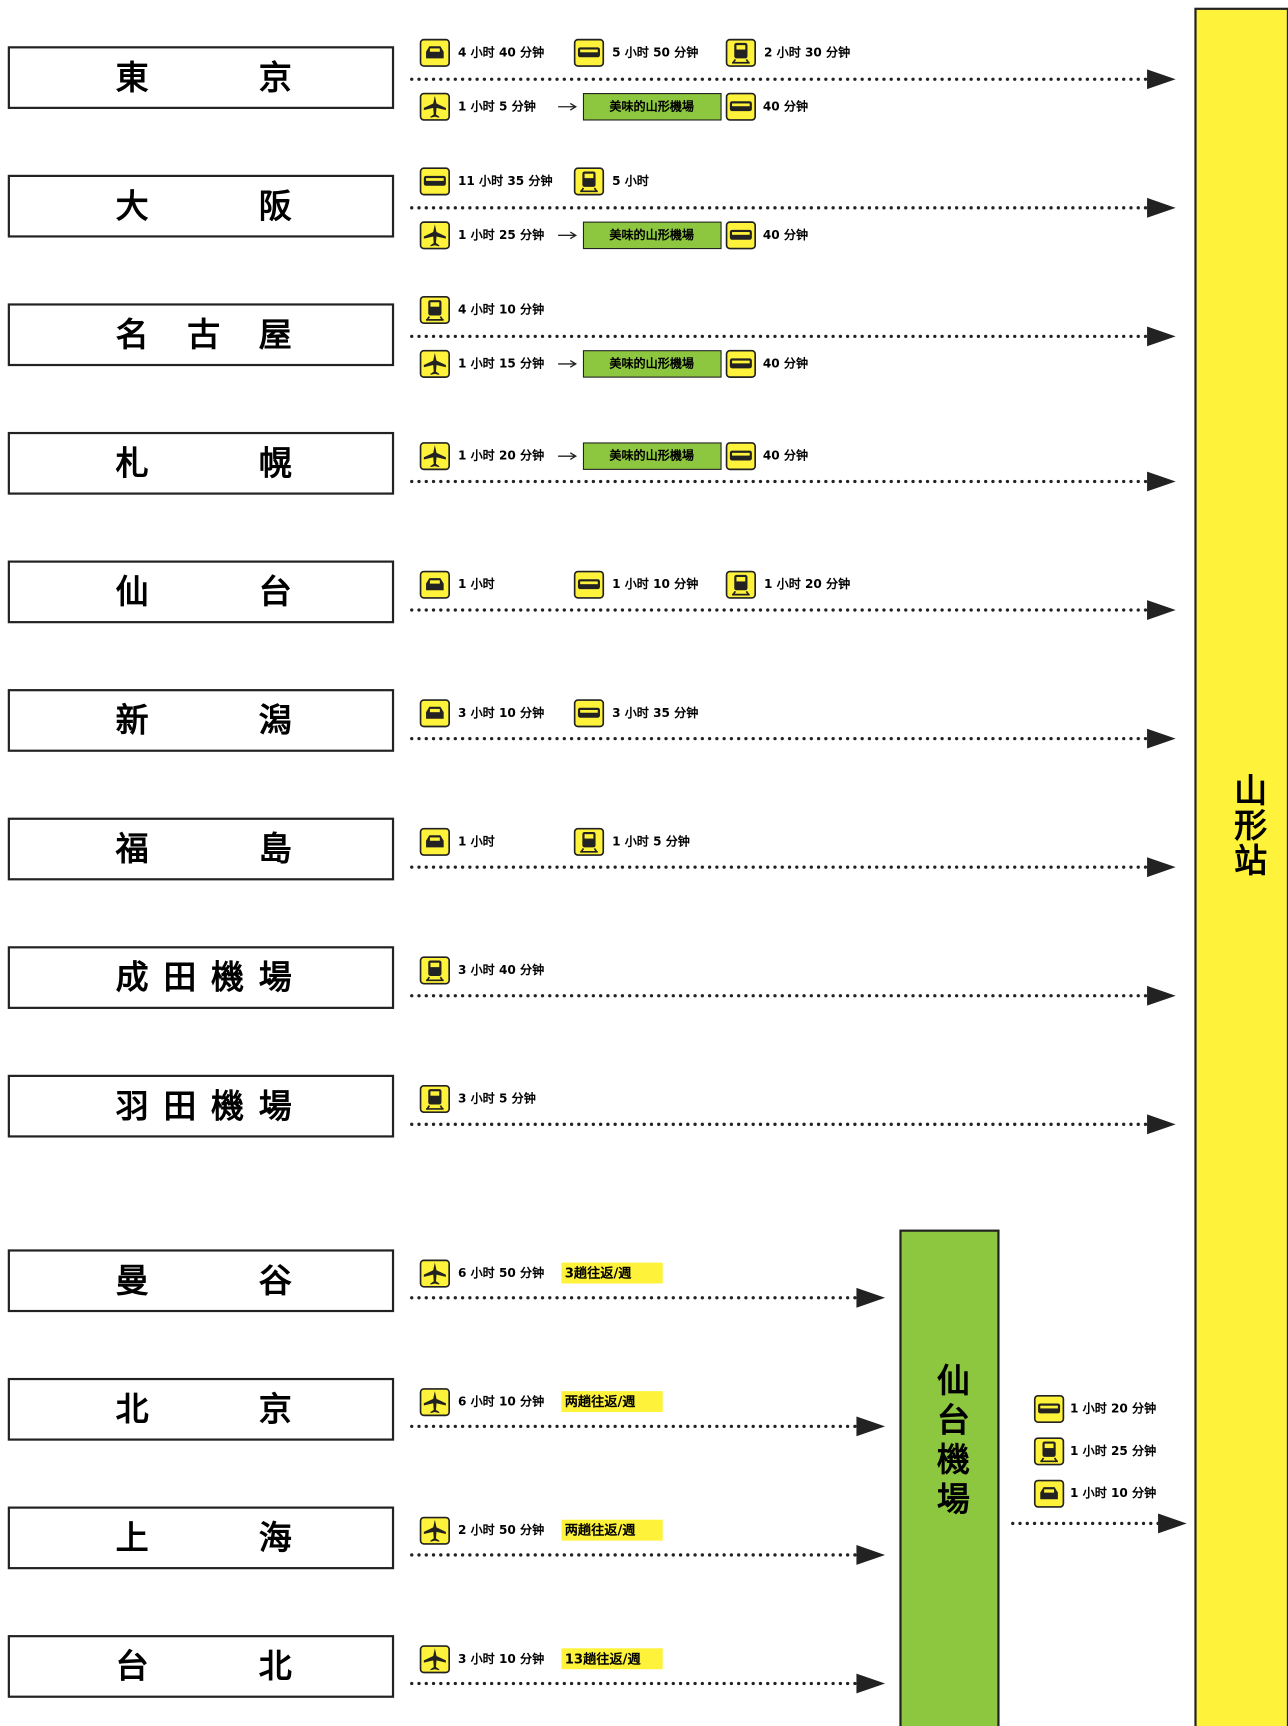 The height and width of the screenshot is (1726, 1288). I want to click on travel-time: 5 小时 50 分钟, so click(655, 51).